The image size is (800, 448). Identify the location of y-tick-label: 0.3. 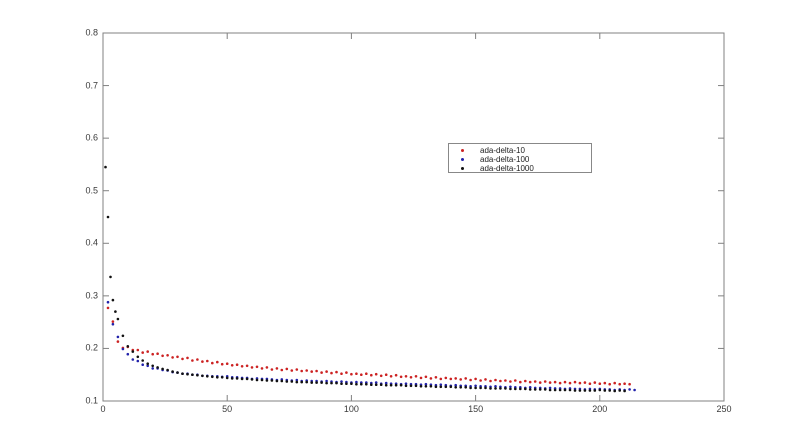
(91, 295).